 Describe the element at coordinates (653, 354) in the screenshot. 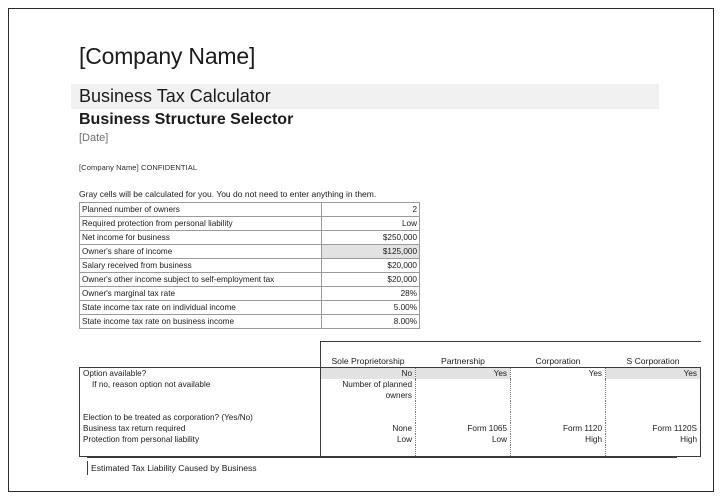

I see `column-header-4: S Corporation` at that location.